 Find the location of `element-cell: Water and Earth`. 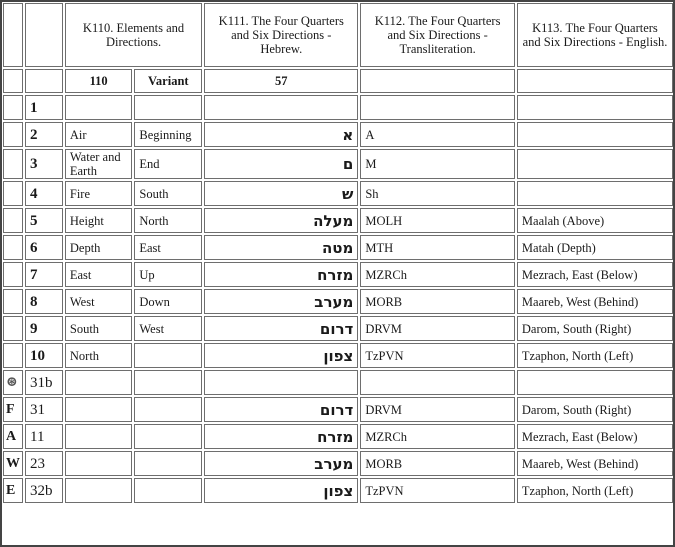

element-cell: Water and Earth is located at coordinates (98, 164).